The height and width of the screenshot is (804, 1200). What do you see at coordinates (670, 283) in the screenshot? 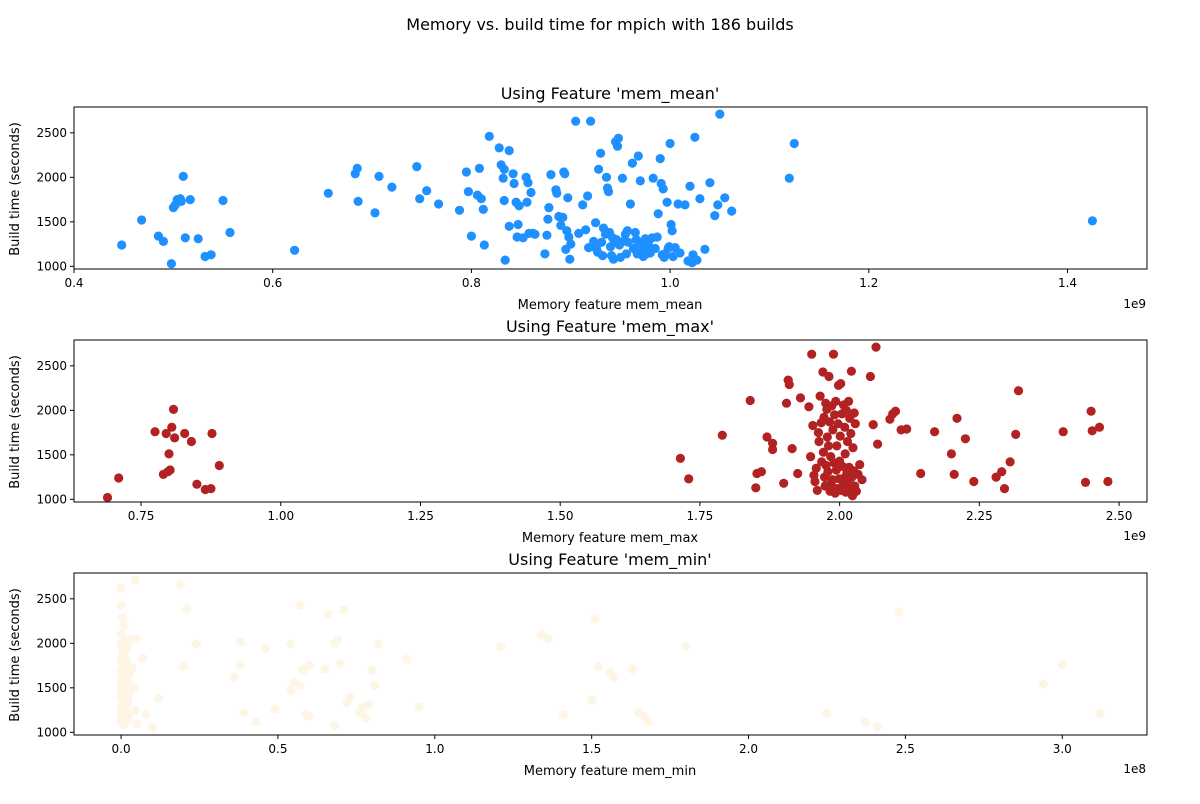
I see `x-tick-label: 1.0` at bounding box center [670, 283].